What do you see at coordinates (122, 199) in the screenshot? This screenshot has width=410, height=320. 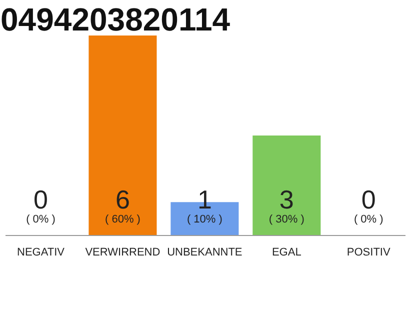 I see `data-label: 6` at bounding box center [122, 199].